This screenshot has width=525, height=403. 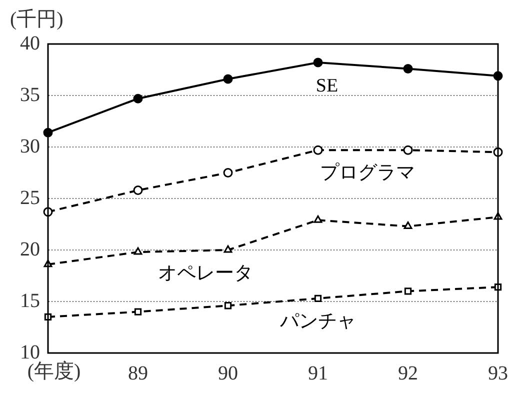 I want to click on x-tick-label: 92, so click(x=408, y=373).